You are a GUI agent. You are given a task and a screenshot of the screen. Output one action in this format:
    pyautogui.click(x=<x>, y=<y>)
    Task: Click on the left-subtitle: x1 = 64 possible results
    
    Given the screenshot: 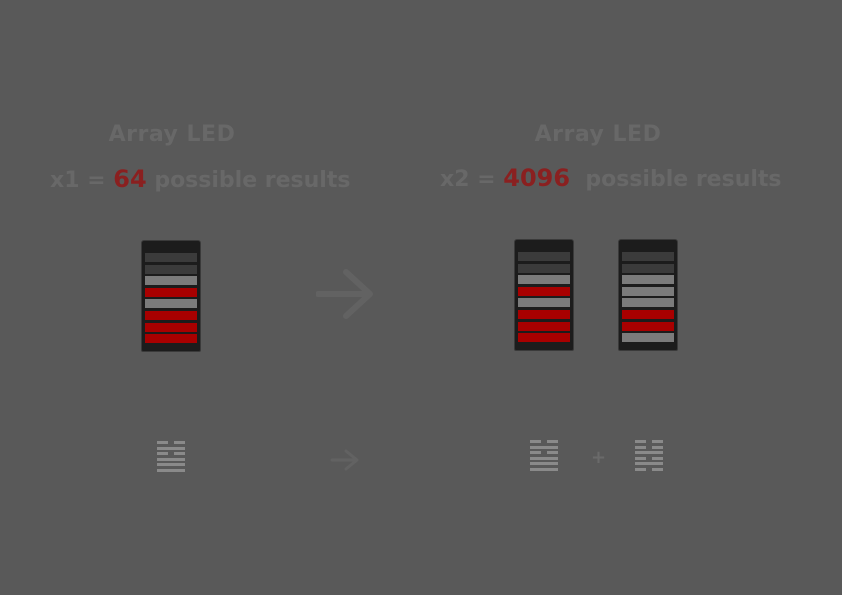 What is the action you would take?
    pyautogui.click(x=200, y=179)
    